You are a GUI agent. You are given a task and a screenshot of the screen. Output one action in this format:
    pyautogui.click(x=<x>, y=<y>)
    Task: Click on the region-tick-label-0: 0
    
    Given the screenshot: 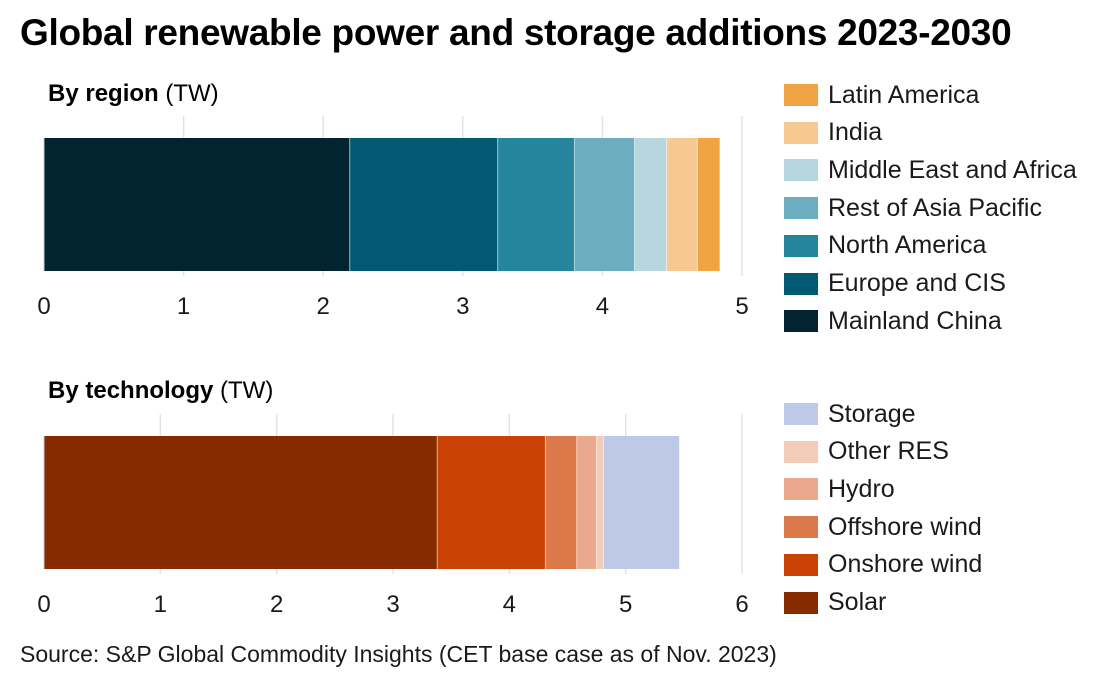 What is the action you would take?
    pyautogui.click(x=43, y=306)
    